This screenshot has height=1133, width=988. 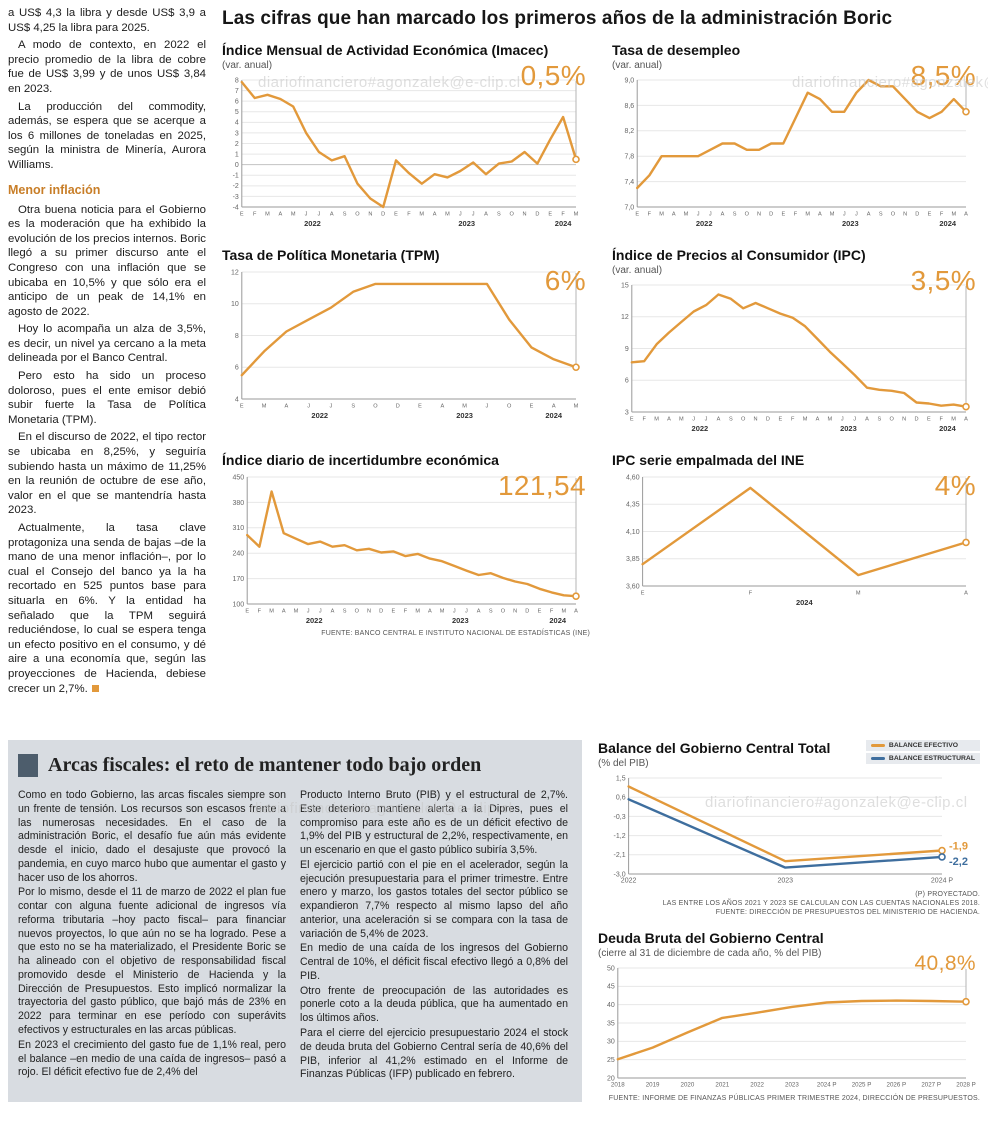 I want to click on y-axis-tick-label: 30, so click(x=611, y=1042).